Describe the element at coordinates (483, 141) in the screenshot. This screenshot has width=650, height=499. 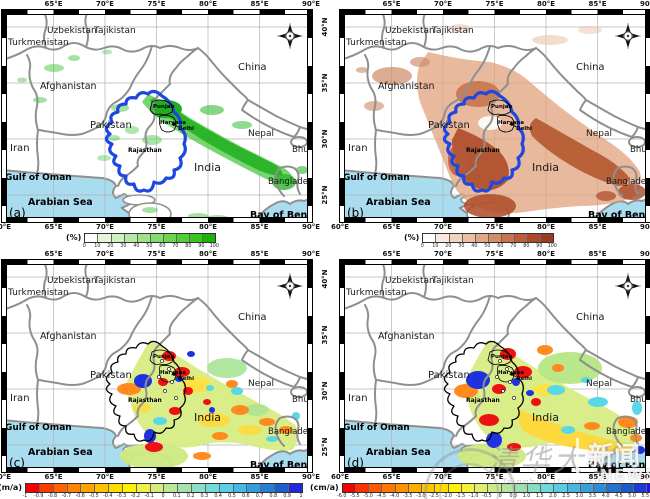
I see `basin-outline-blue` at that location.